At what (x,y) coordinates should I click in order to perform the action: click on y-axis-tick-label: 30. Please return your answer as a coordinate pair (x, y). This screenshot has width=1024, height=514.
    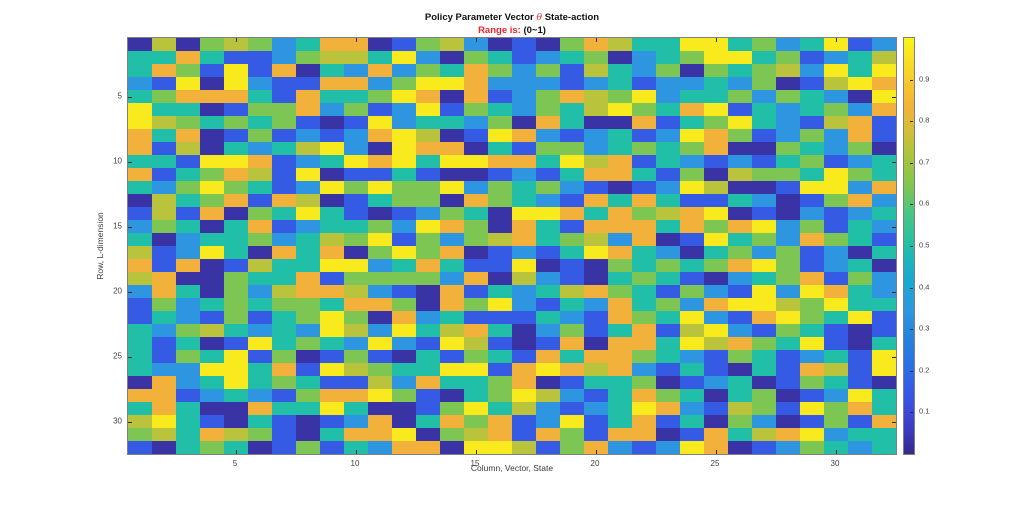
    Looking at the image, I should click on (117, 420).